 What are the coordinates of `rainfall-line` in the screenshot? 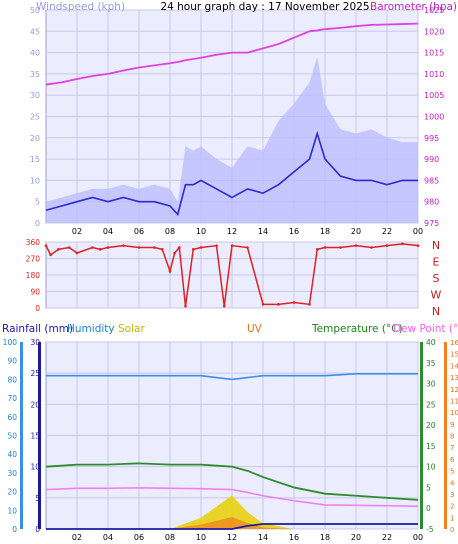 It's located at (232, 526).